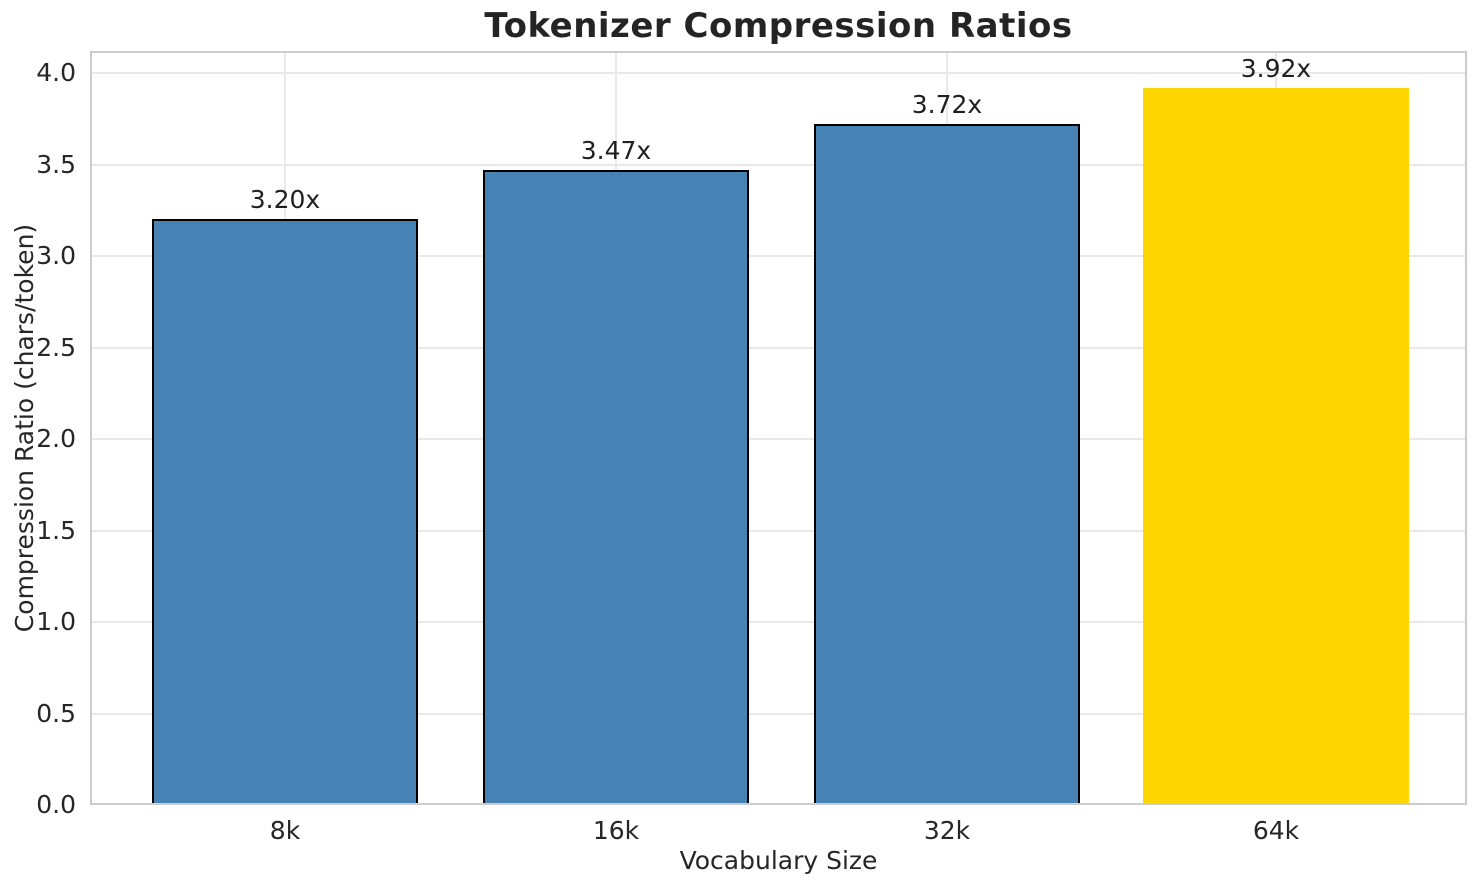 This screenshot has width=1484, height=885. I want to click on bar-value-label: 3.47x, so click(616, 150).